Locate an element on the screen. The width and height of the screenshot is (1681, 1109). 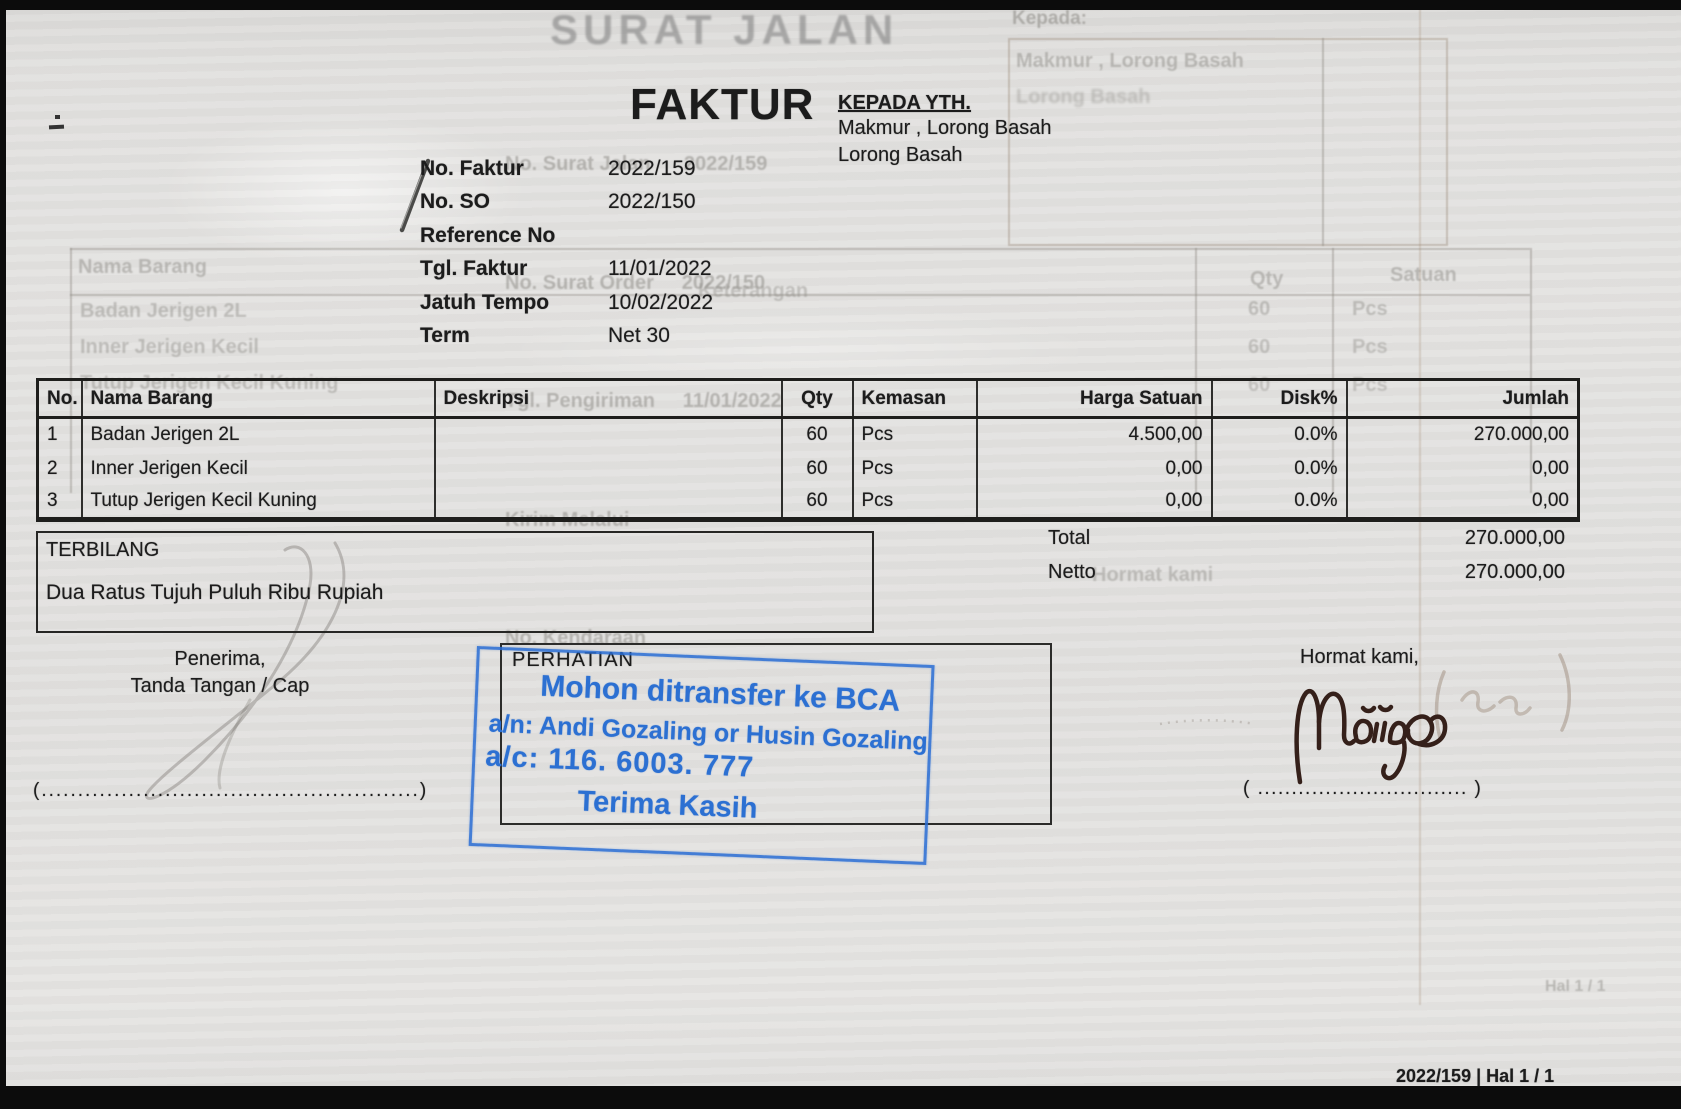
cell-nama-barang: Inner Jerigen Kecil is located at coordinates (257, 468).